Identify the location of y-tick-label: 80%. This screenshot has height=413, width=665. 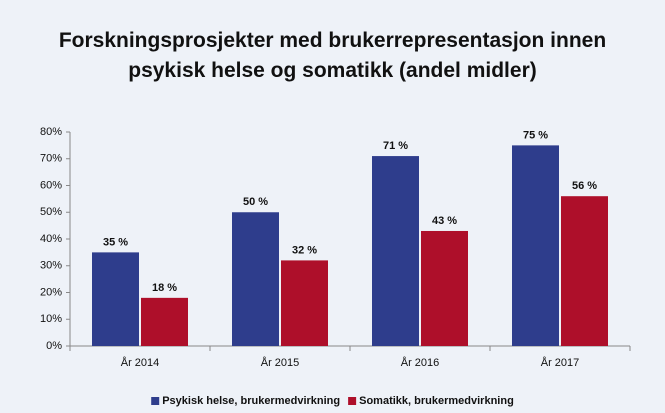
(51, 132).